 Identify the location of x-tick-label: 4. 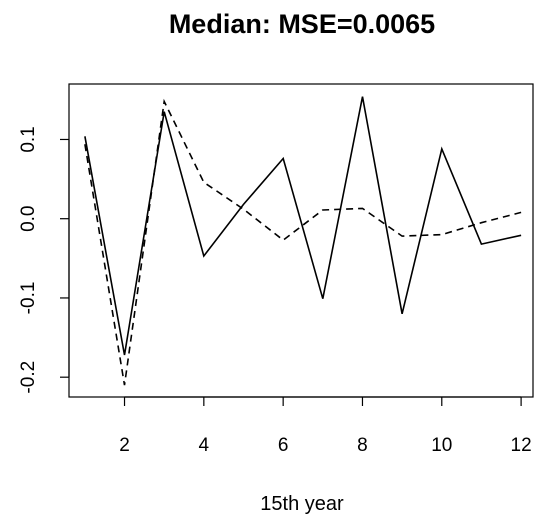
(204, 445).